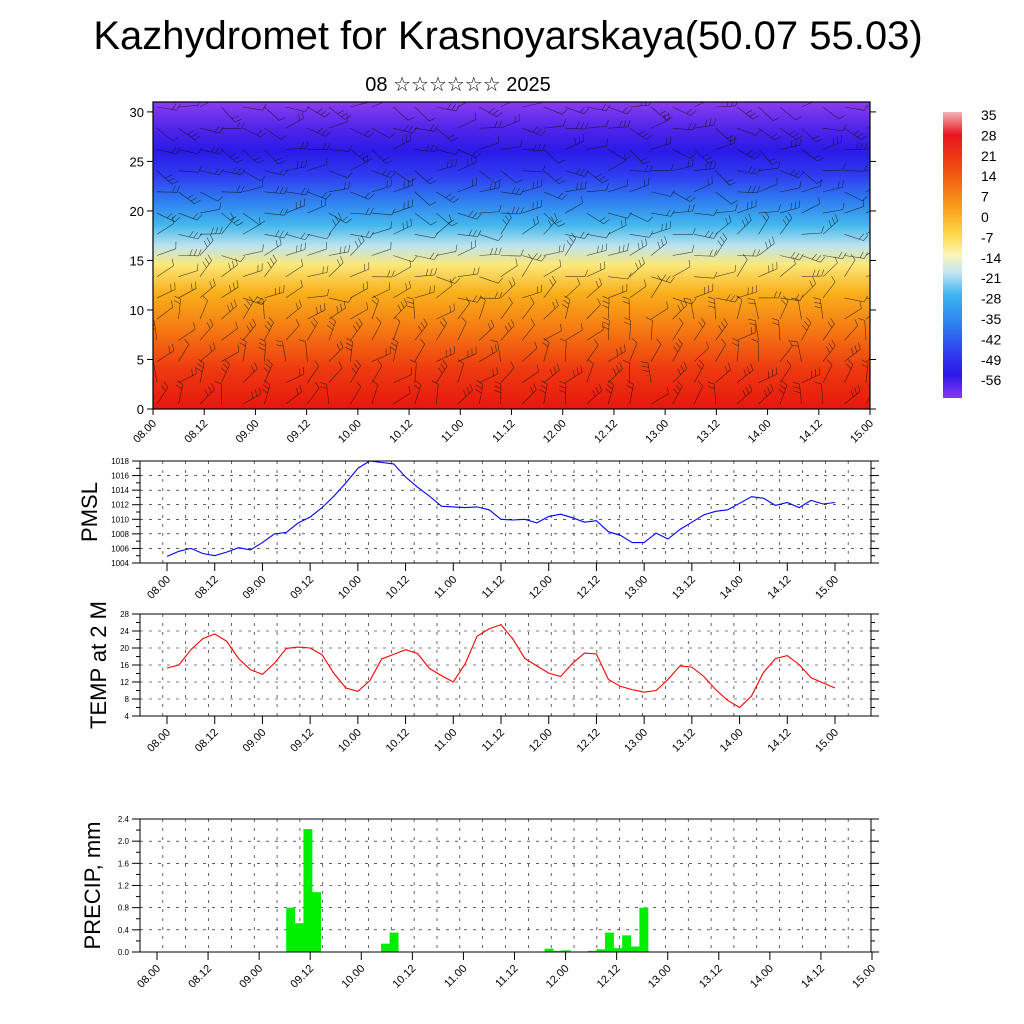 Image resolution: width=1024 pixels, height=1024 pixels. Describe the element at coordinates (657, 432) in the screenshot. I see `x-tick-label: 13.00` at that location.